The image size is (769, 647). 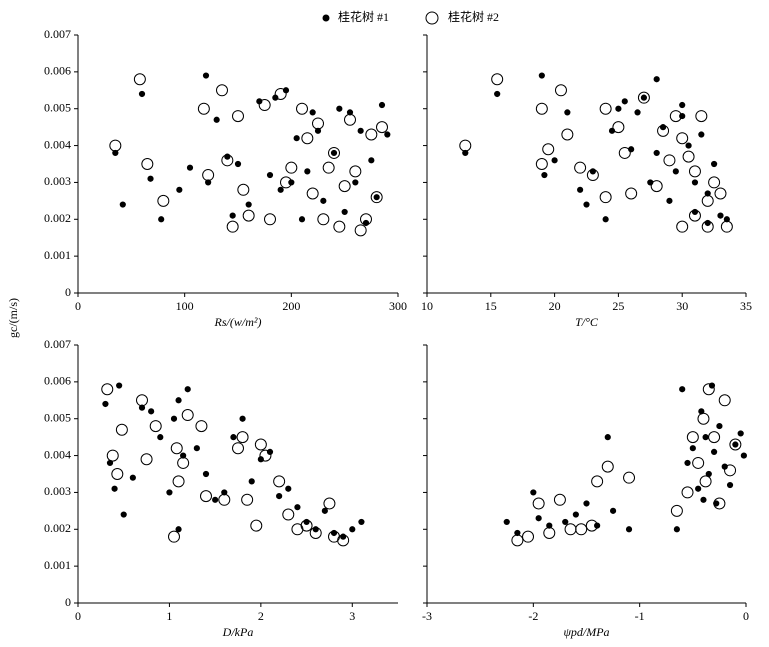 What do you see at coordinates (57, 417) in the screenshot?
I see `y-tick-label: 0.005` at bounding box center [57, 417].